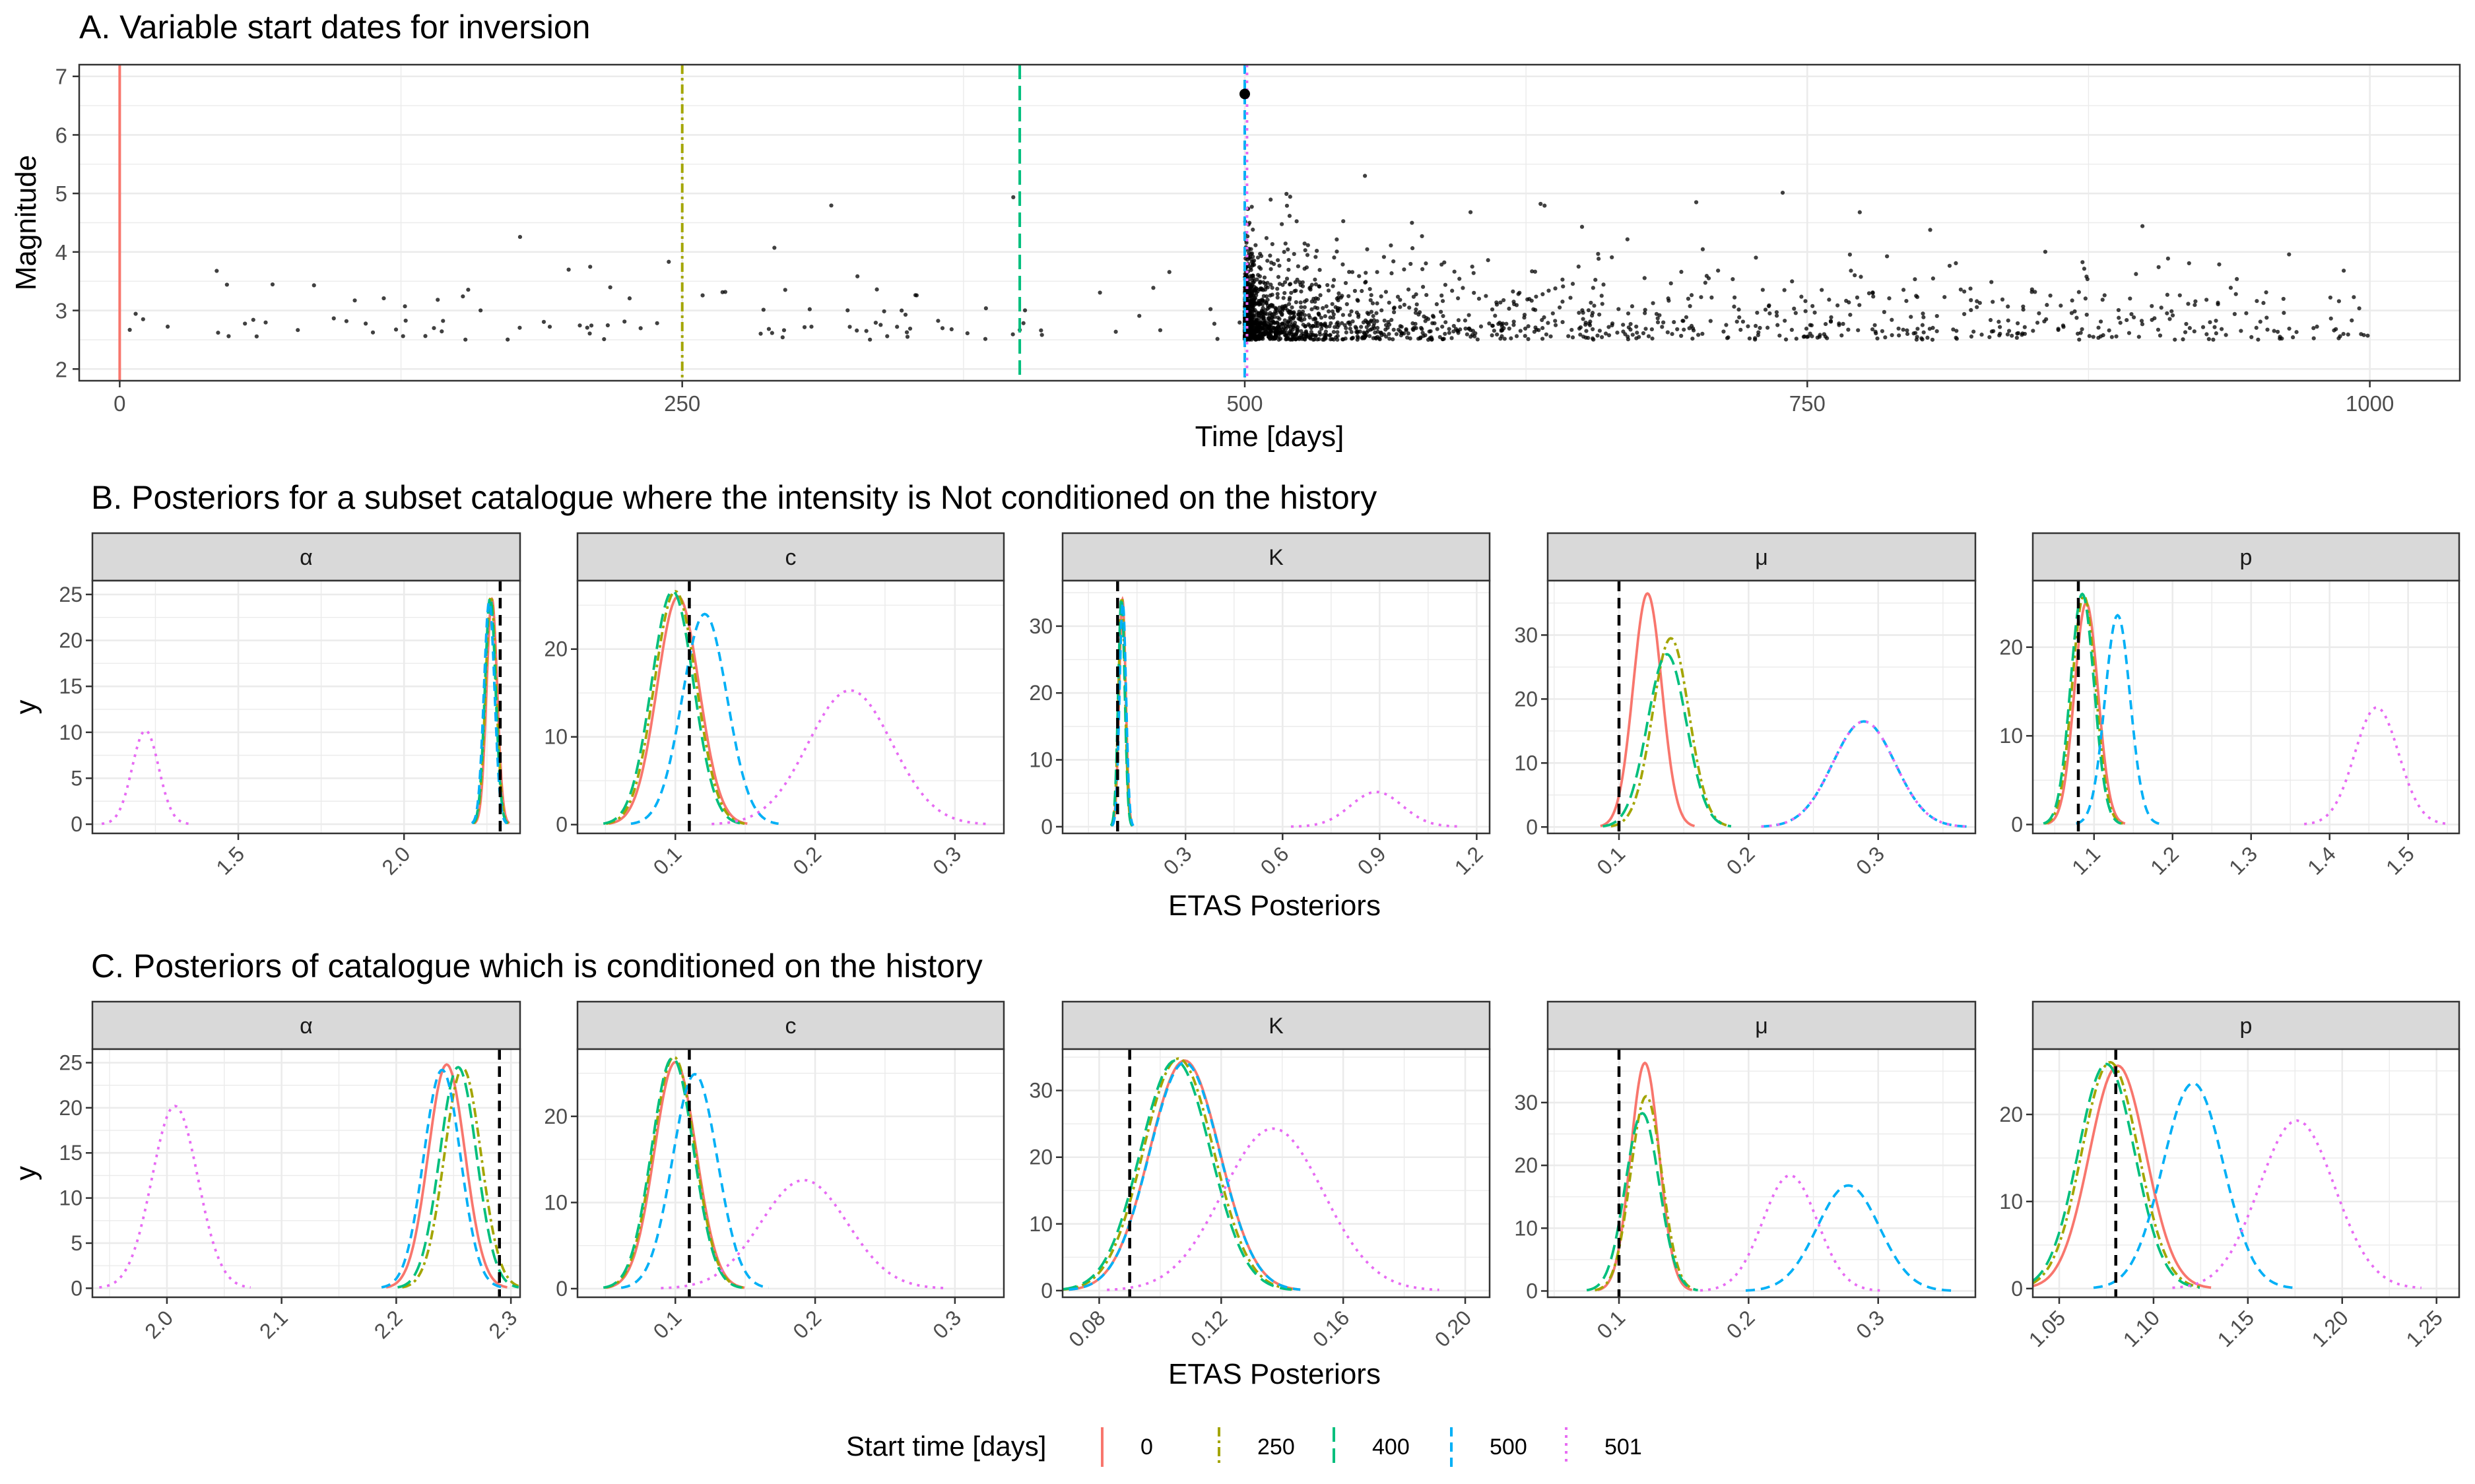  Describe the element at coordinates (1244, 94) in the screenshot. I see `mainshock-point` at that location.